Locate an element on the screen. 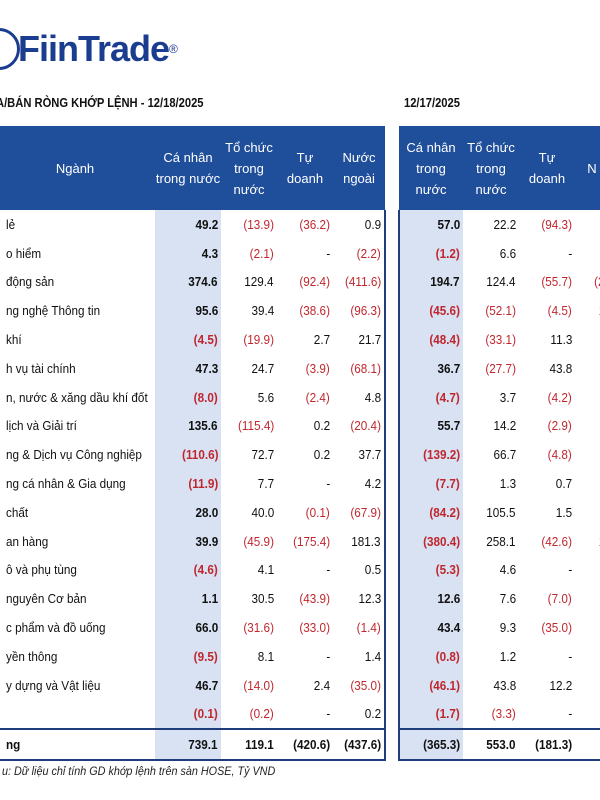 Image resolution: width=600 pixels, height=800 pixels. sector-name-text: ng is located at coordinates (13, 745).